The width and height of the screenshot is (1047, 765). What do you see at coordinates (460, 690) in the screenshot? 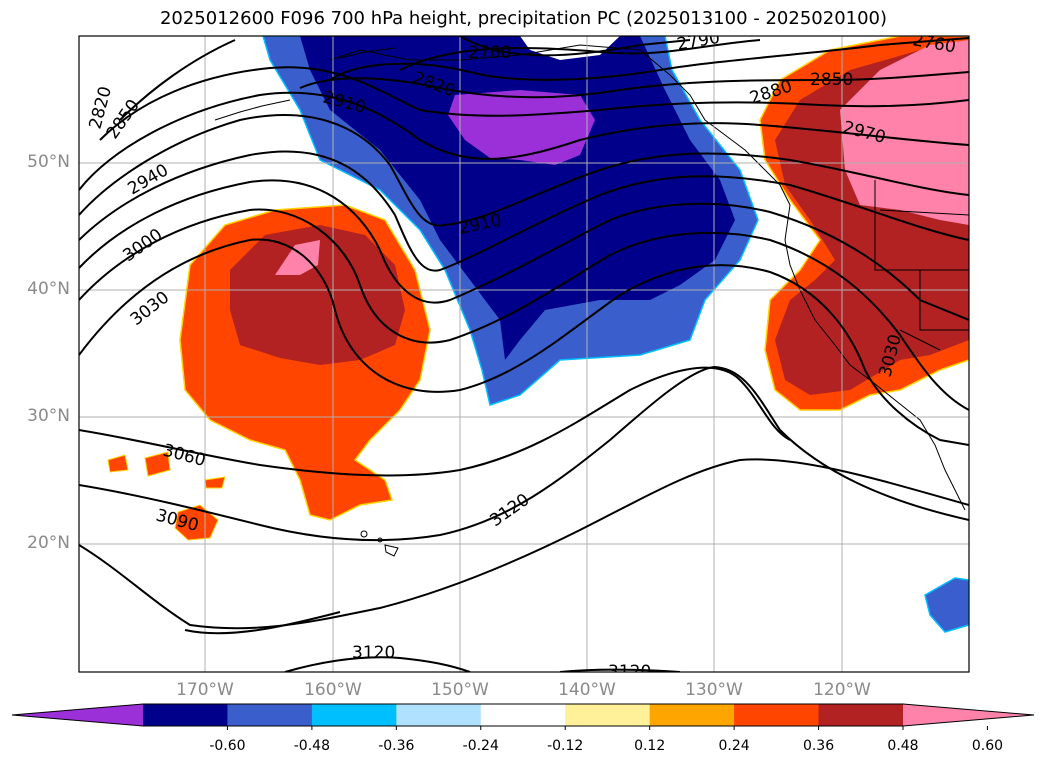
I see `lon-label: 150°W` at bounding box center [460, 690].